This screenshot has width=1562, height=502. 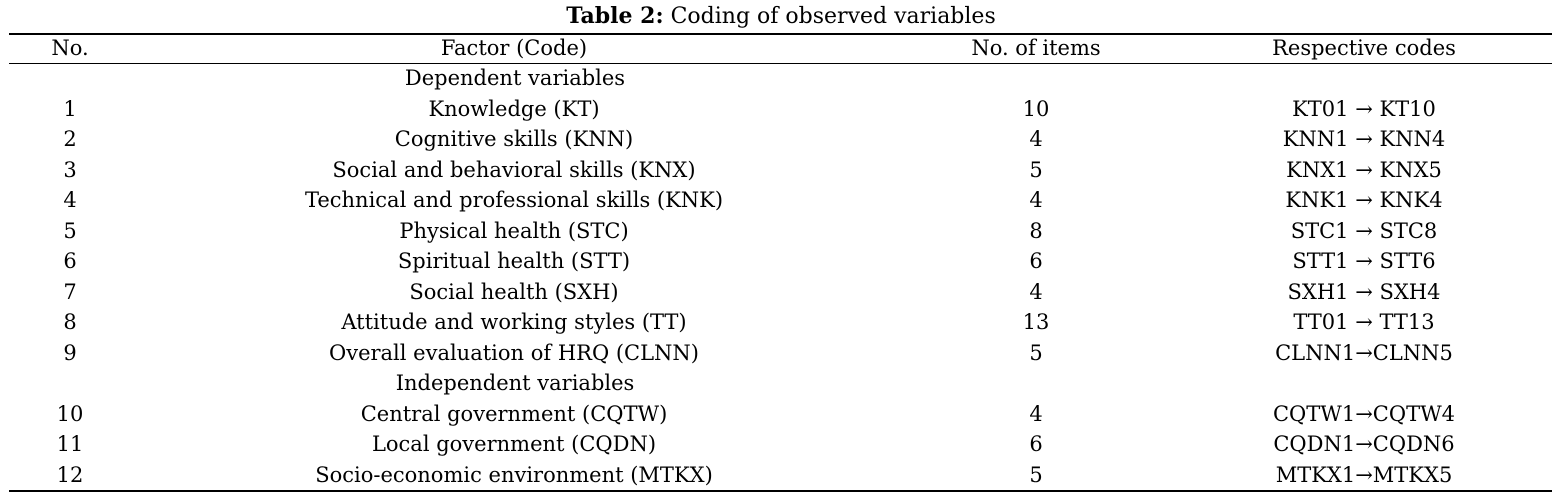 I want to click on cell-factor: Technical and professional skills (KNK), so click(x=514, y=200).